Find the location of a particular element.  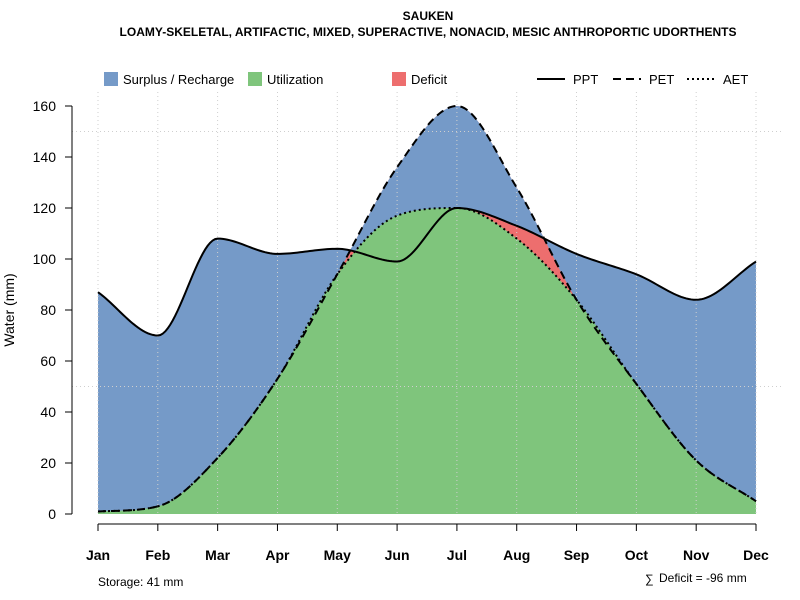

y-tick-label-40: 40 is located at coordinates (48, 412).